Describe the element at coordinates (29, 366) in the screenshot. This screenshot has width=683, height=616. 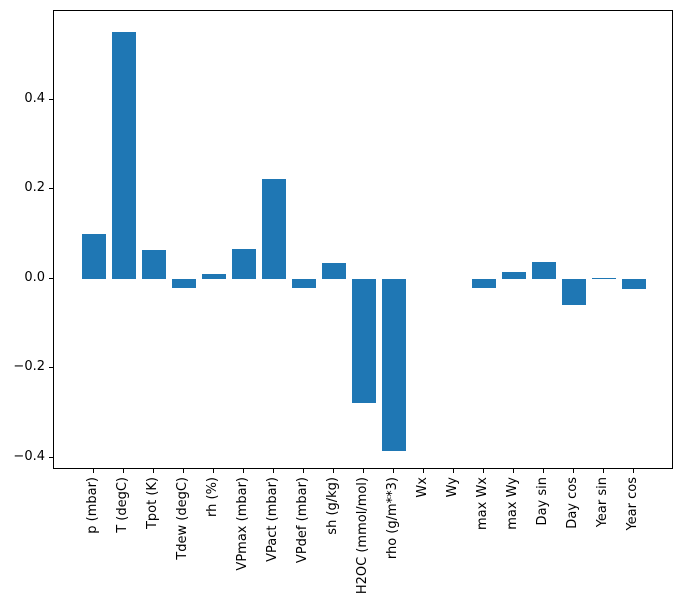
I see `ytick-label--0.2: −0.2` at that location.